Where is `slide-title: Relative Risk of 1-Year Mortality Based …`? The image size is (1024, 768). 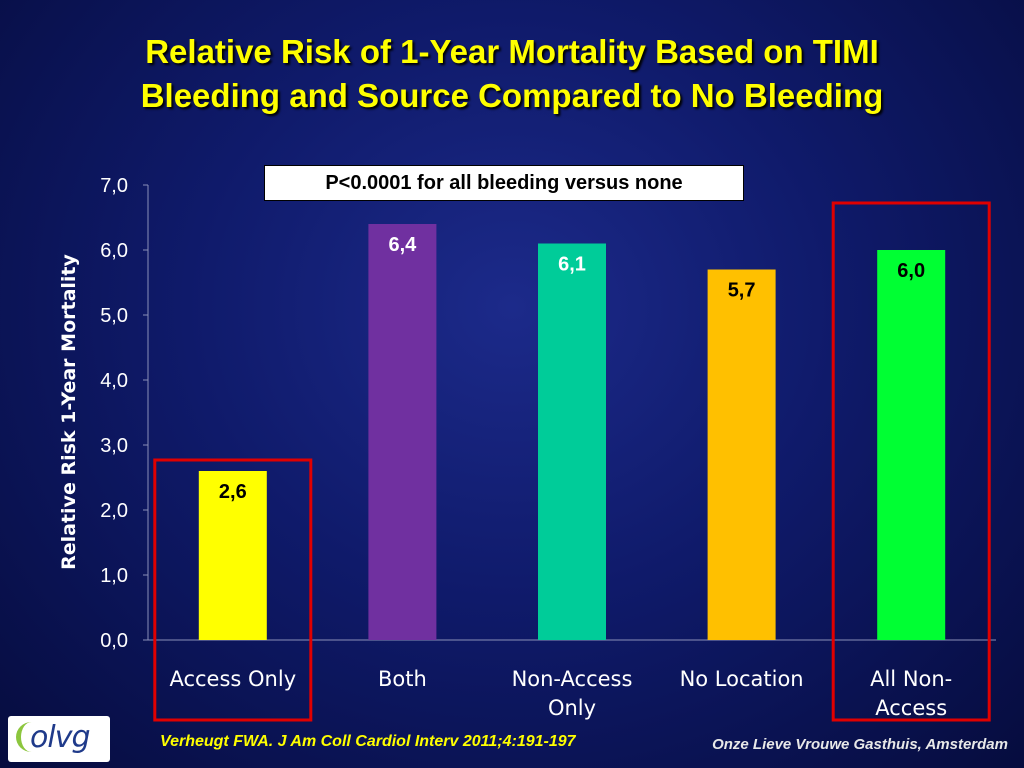
slide-title: Relative Risk of 1-Year Mortality Based … is located at coordinates (512, 74).